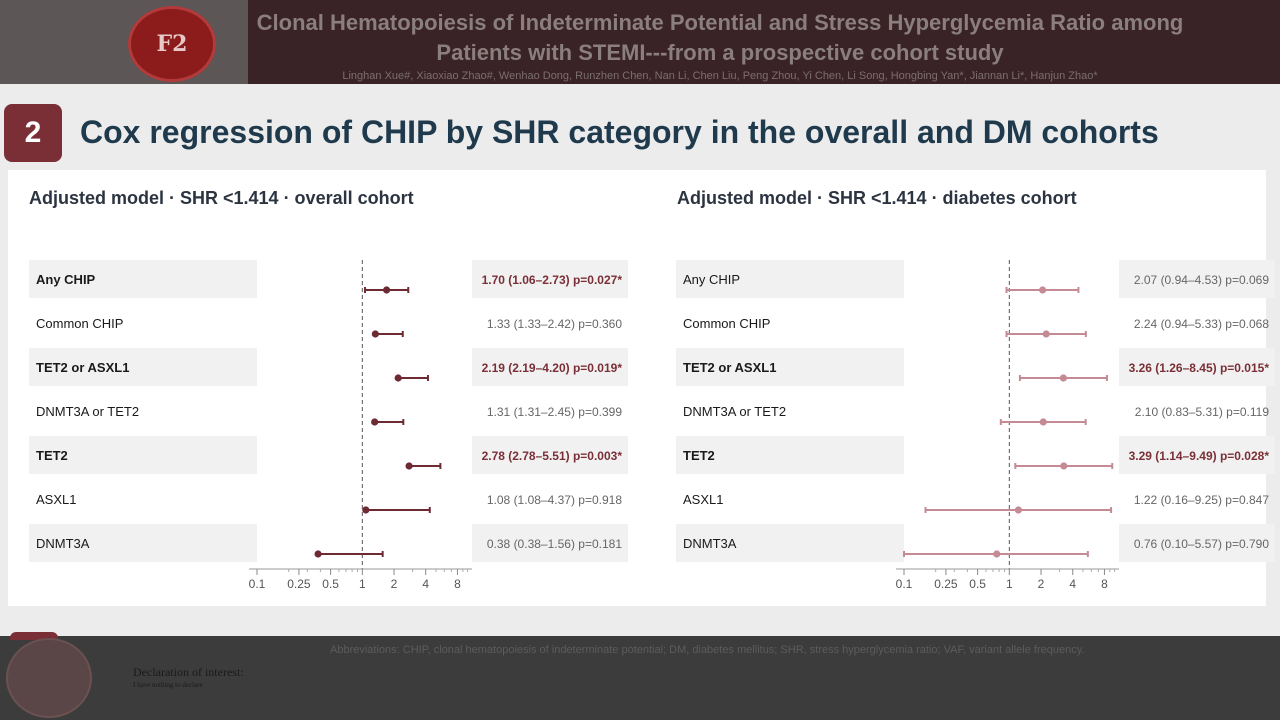 The height and width of the screenshot is (720, 1280). Describe the element at coordinates (554, 544) in the screenshot. I see `row-estimate: 0.38 (0.38–1.56) p=0.181` at that location.